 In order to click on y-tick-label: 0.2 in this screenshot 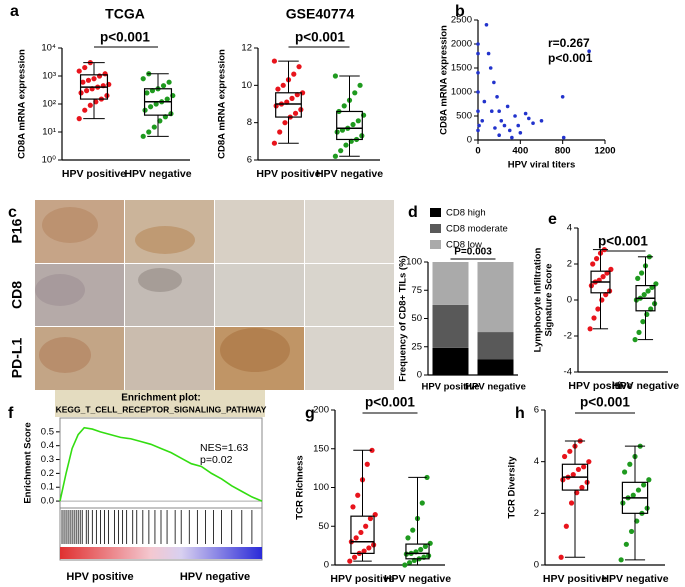, I will do `click(47, 473)`.